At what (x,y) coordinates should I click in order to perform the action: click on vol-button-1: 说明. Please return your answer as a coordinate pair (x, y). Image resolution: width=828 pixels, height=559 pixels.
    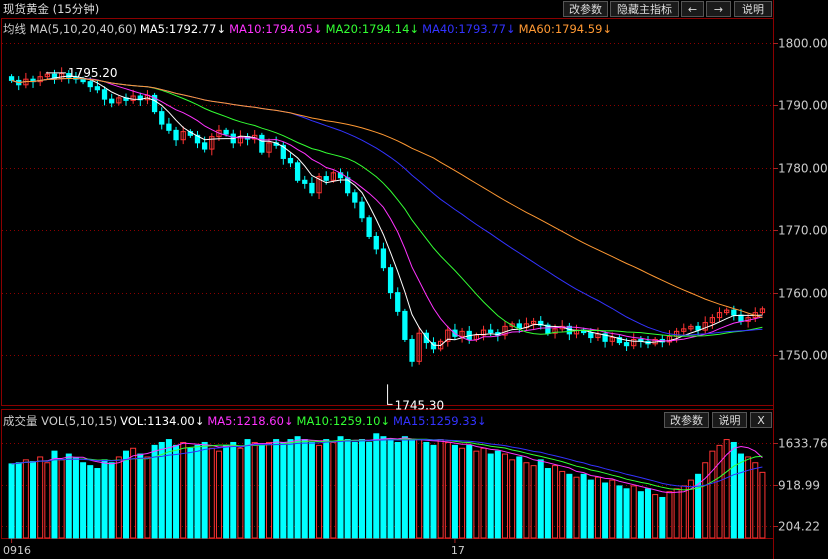
    Looking at the image, I should click on (729, 420).